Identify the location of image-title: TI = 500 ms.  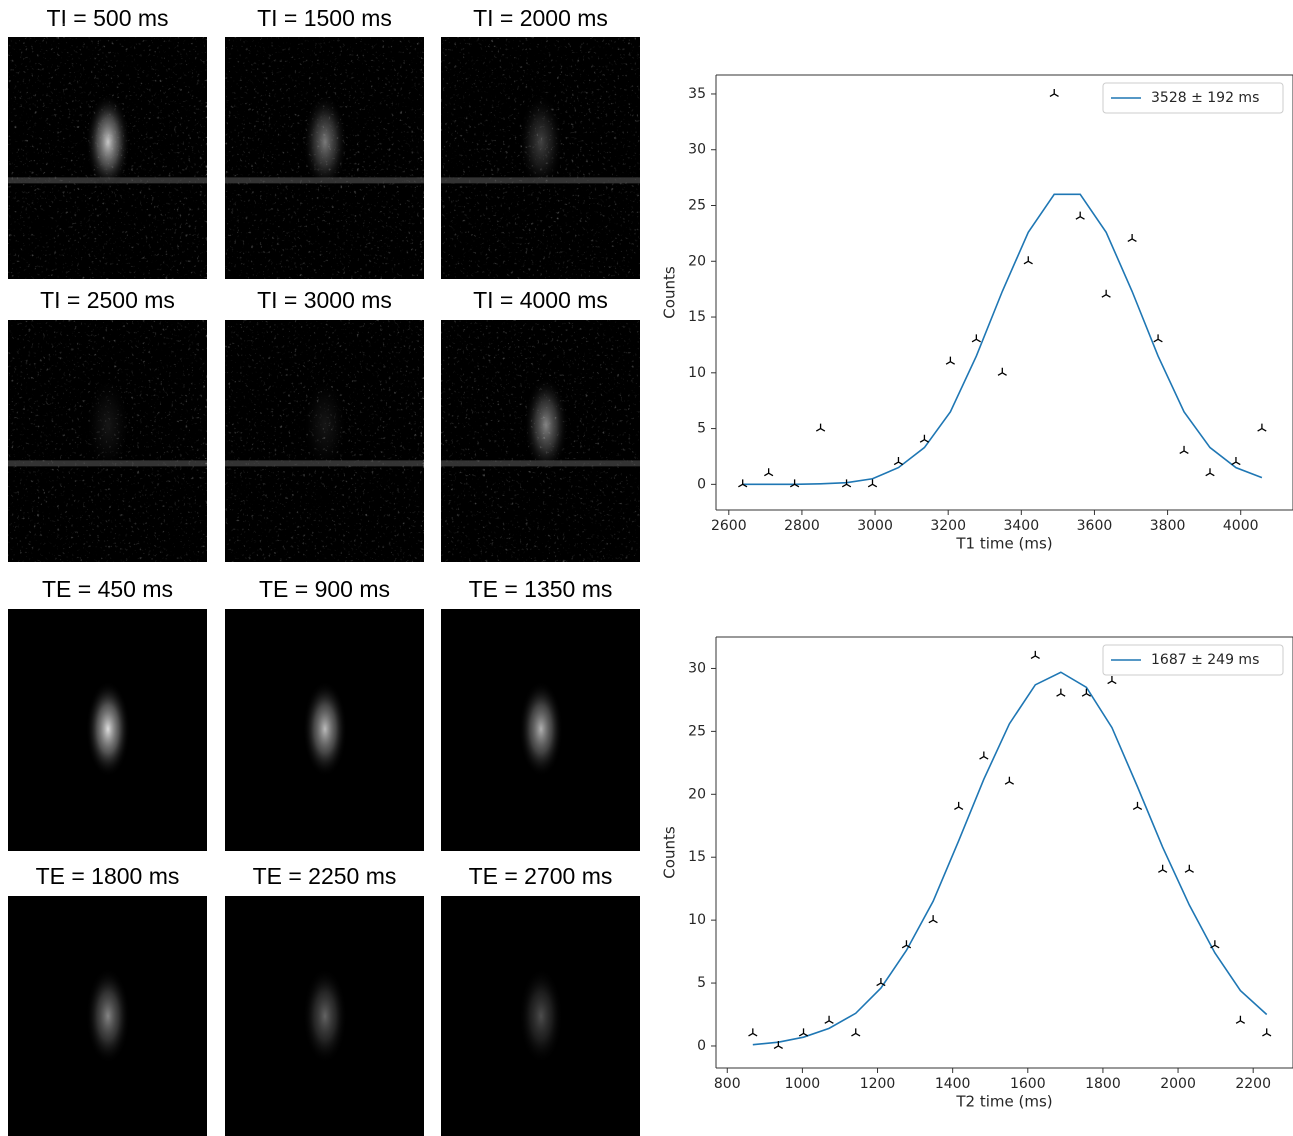
(107, 18).